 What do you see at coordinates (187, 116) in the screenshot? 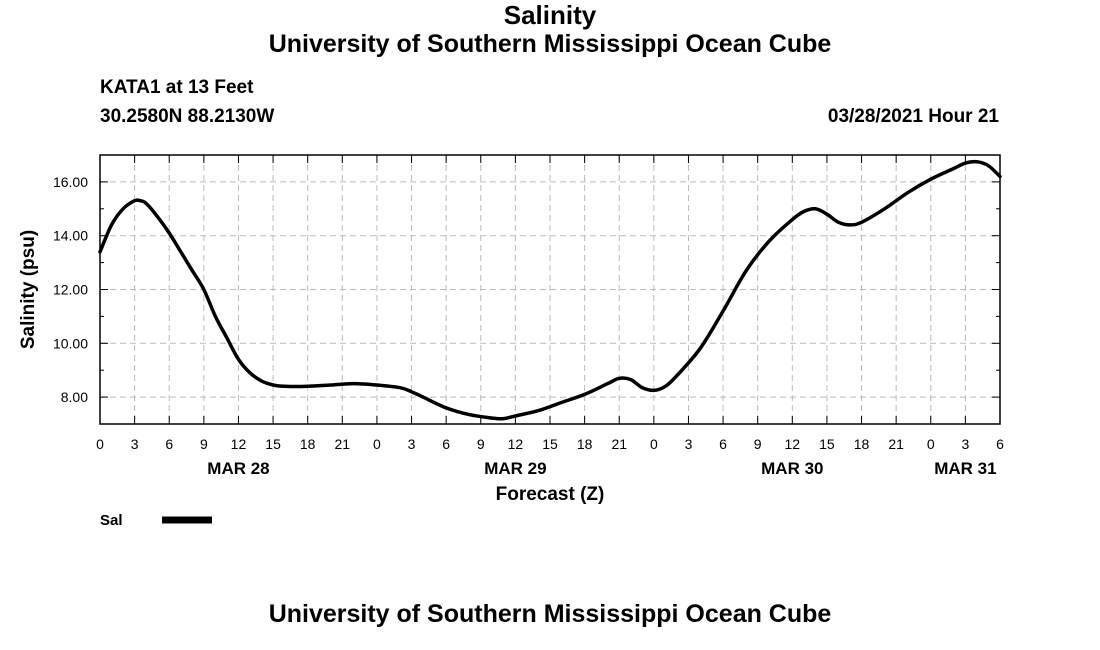
I see `coordinates-label: 30.2580N 88.2130W` at bounding box center [187, 116].